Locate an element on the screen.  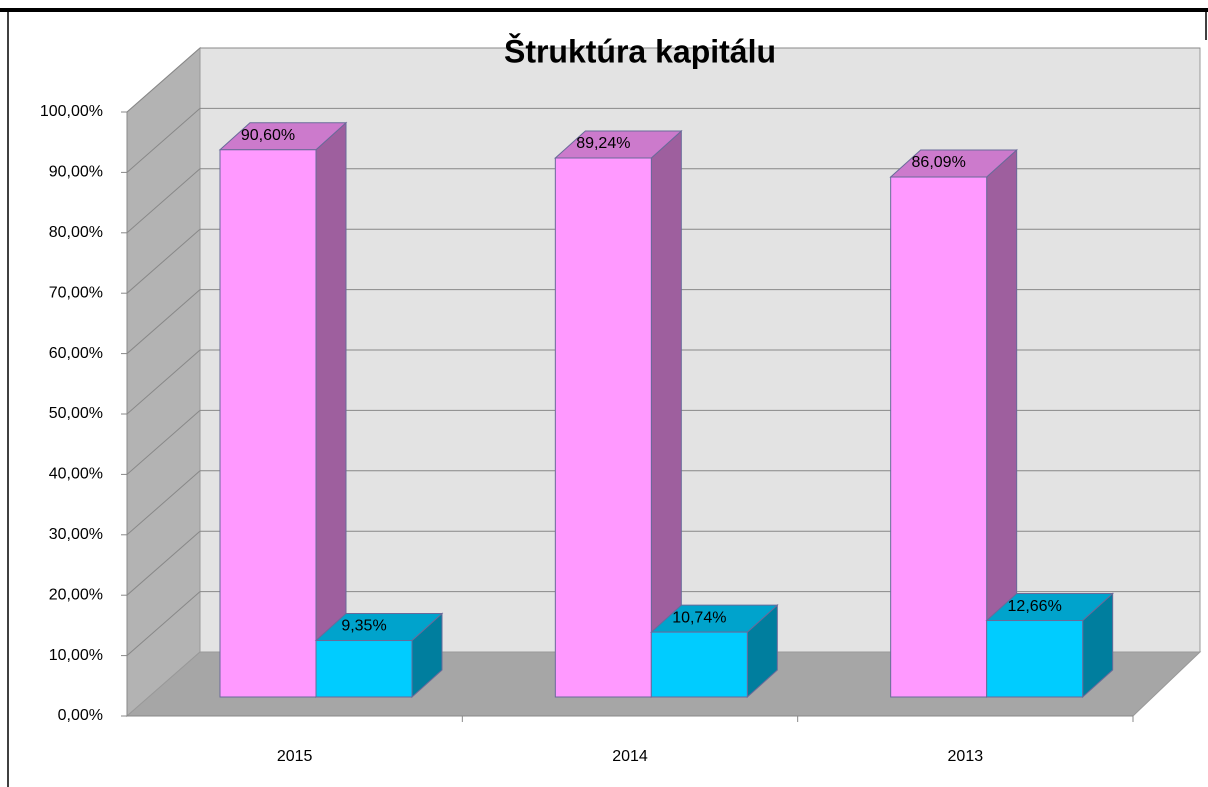
data-label: 86,09% is located at coordinates (939, 162).